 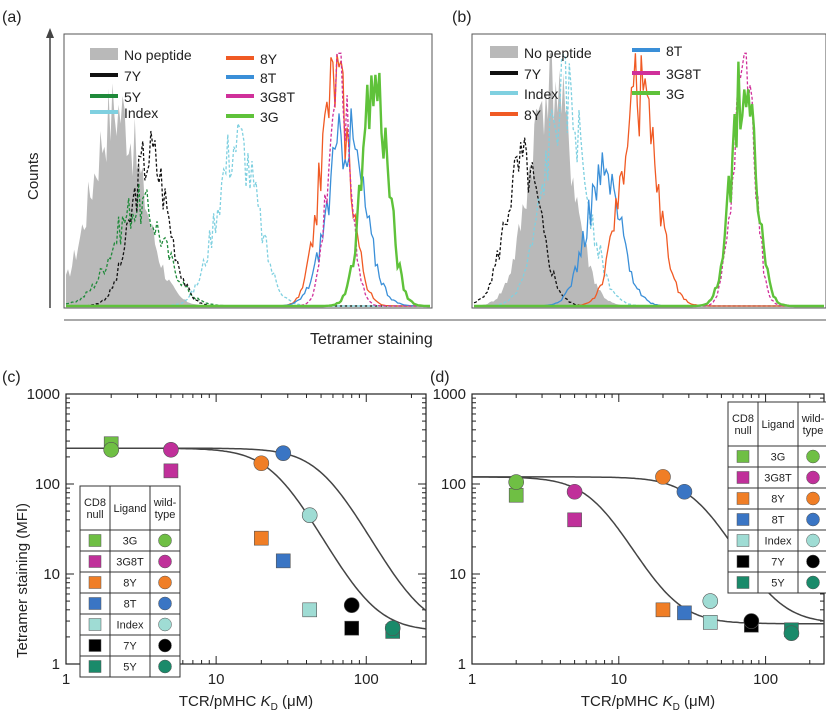 I want to click on hist-legend-label-no-peptide: No peptide, so click(x=558, y=53).